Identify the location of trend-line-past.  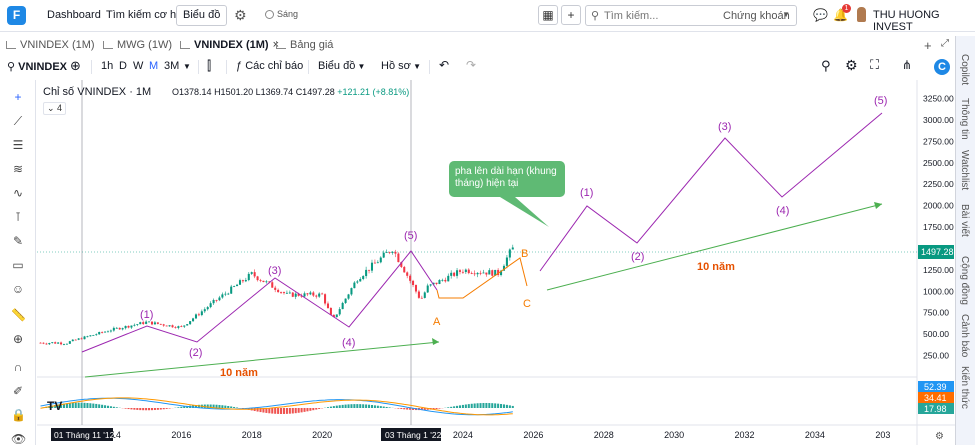
(262, 359).